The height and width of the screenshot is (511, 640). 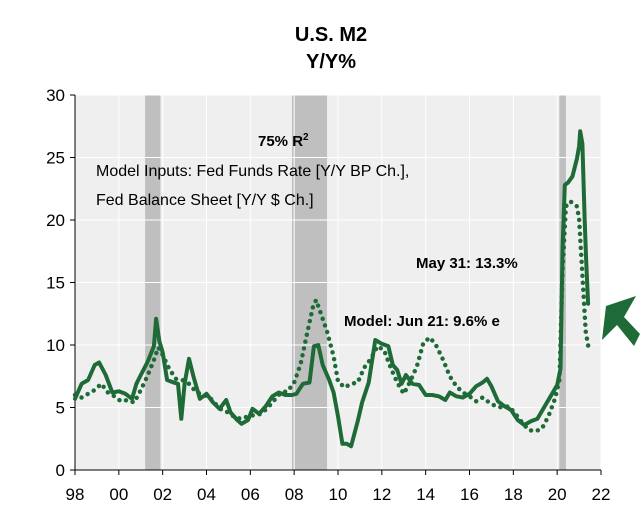 I want to click on x-tick-label-2020: 20, so click(x=557, y=494).